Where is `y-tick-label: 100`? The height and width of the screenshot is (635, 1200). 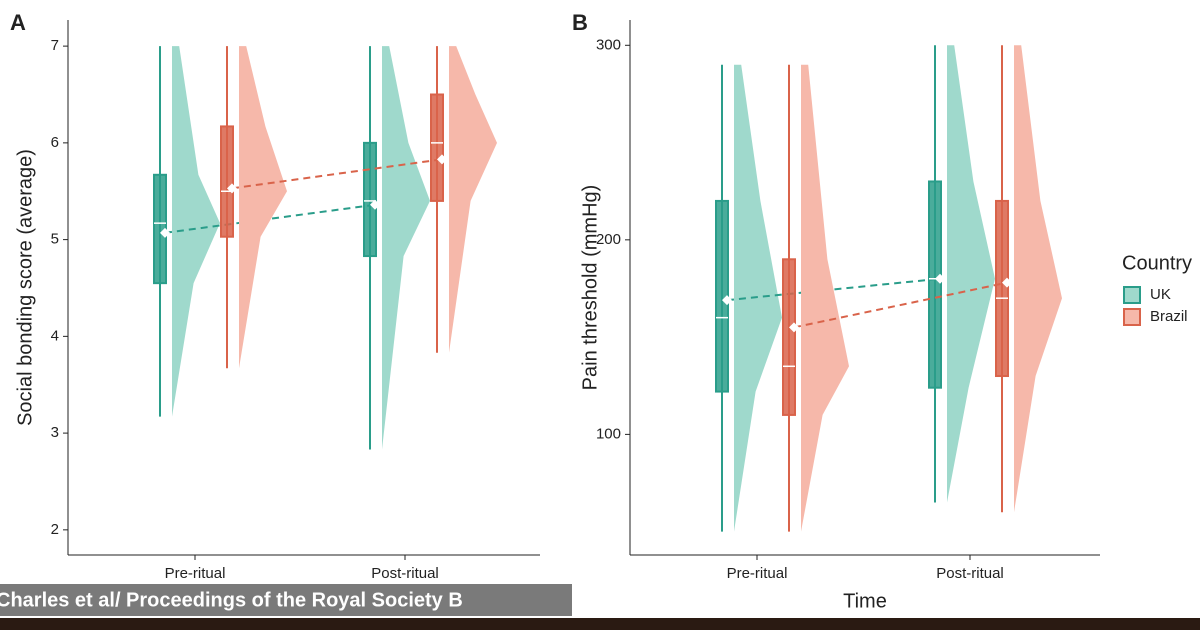
y-tick-label: 100 is located at coordinates (608, 433).